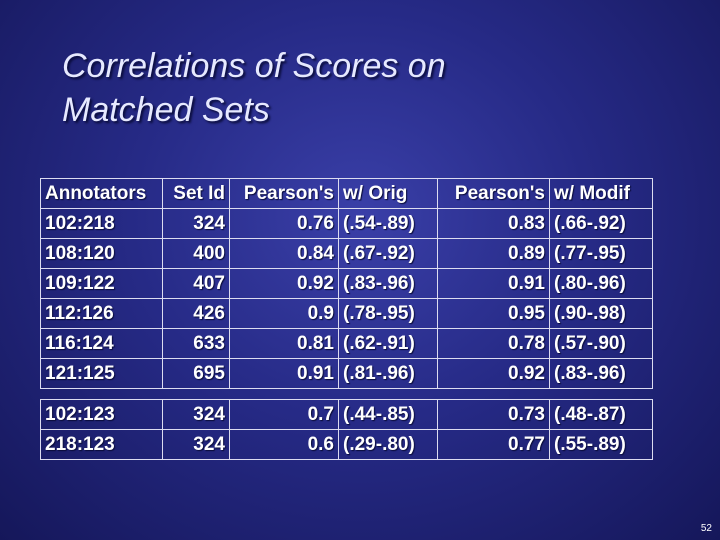  I want to click on cell-ci-modif: (.83-.96), so click(601, 373).